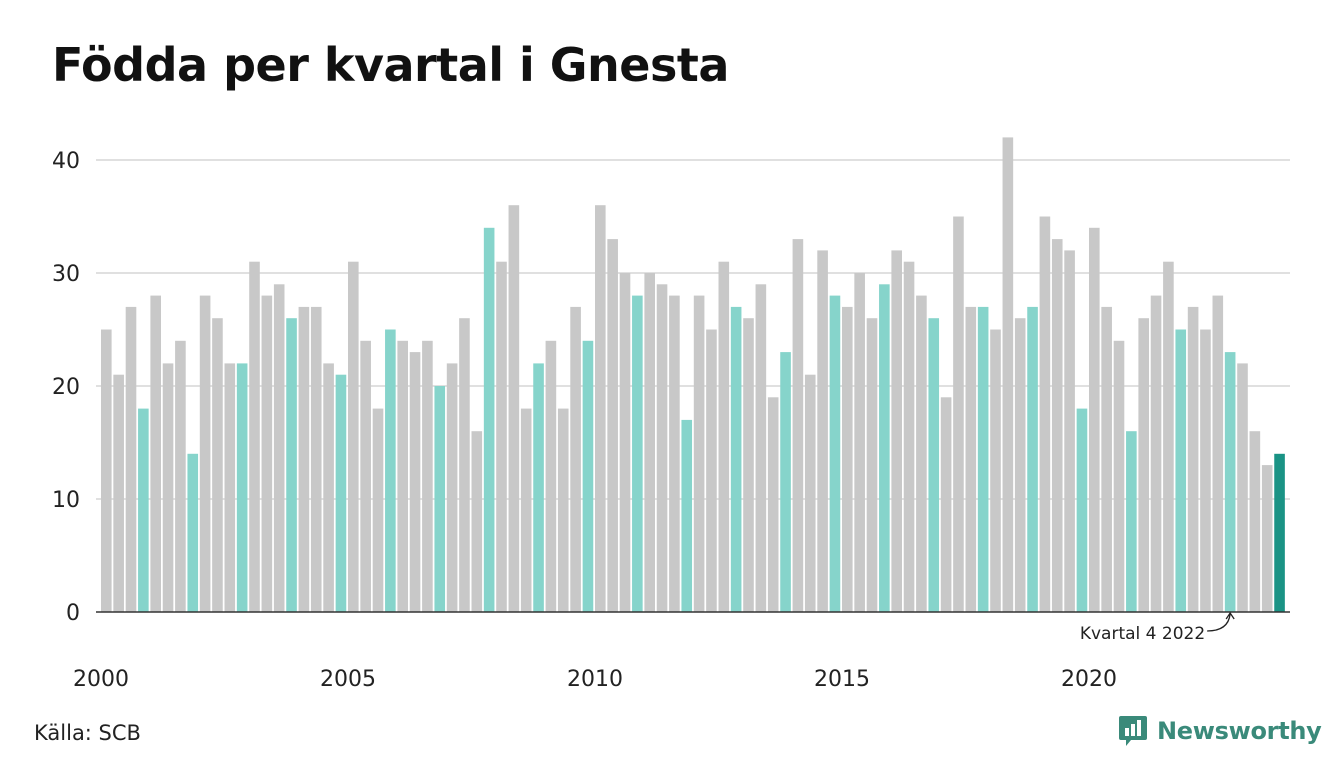 Image resolution: width=1340 pixels, height=780 pixels. I want to click on x-tick-label: 2005, so click(348, 679).